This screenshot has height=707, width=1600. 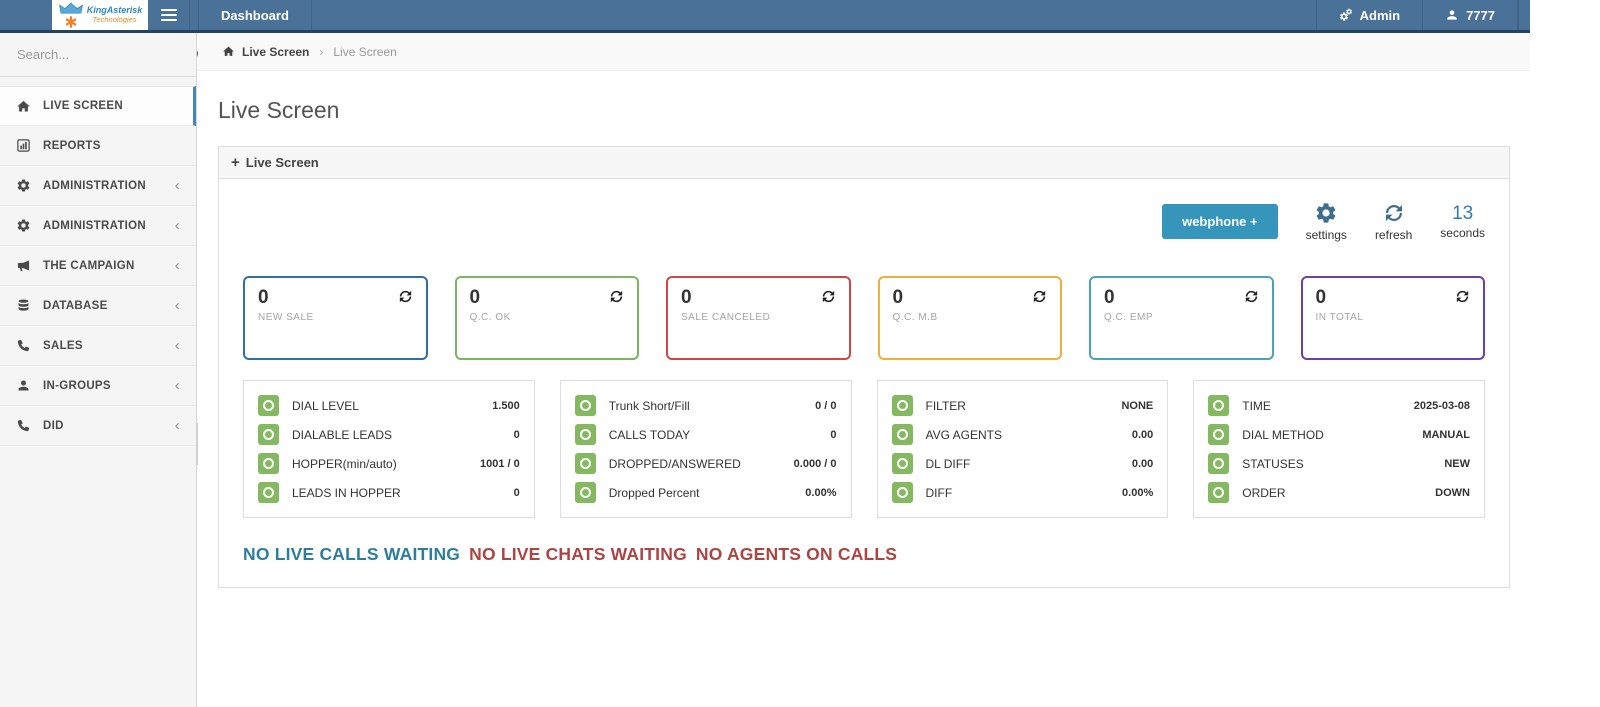 I want to click on breadcrumb: Live Screen › Live Screen, so click(x=864, y=52).